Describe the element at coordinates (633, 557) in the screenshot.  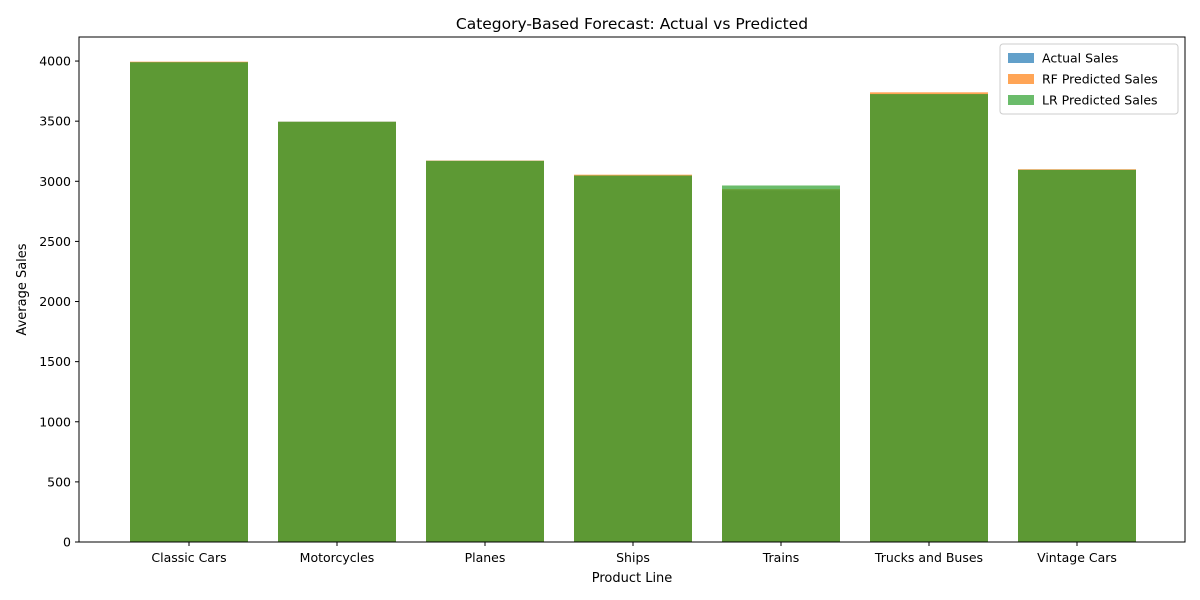
I see `x-tick-label-ships: Ships` at that location.